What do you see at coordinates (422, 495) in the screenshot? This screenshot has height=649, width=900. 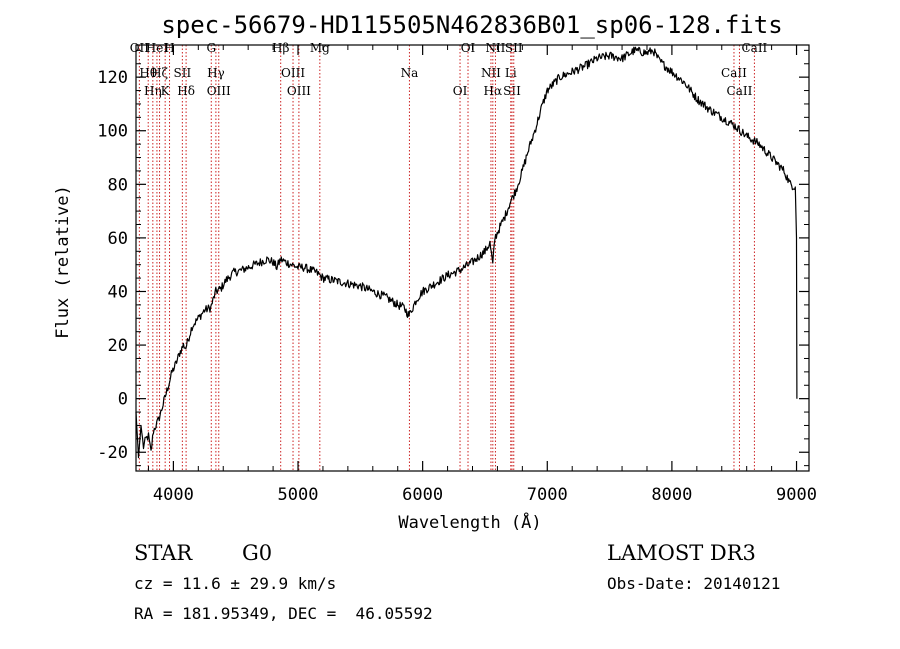 I see `x-tick-label-2: 6000` at bounding box center [422, 495].